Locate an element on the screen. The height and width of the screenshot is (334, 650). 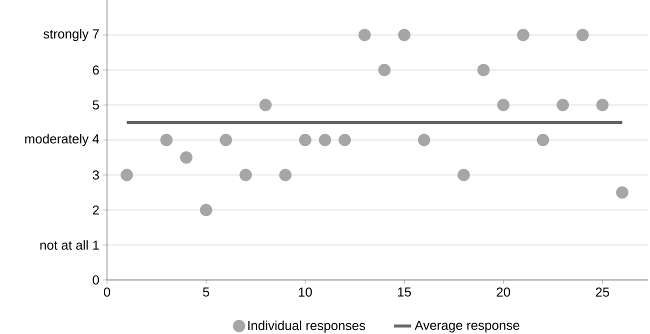
y-tick-label: 3 is located at coordinates (95, 175).